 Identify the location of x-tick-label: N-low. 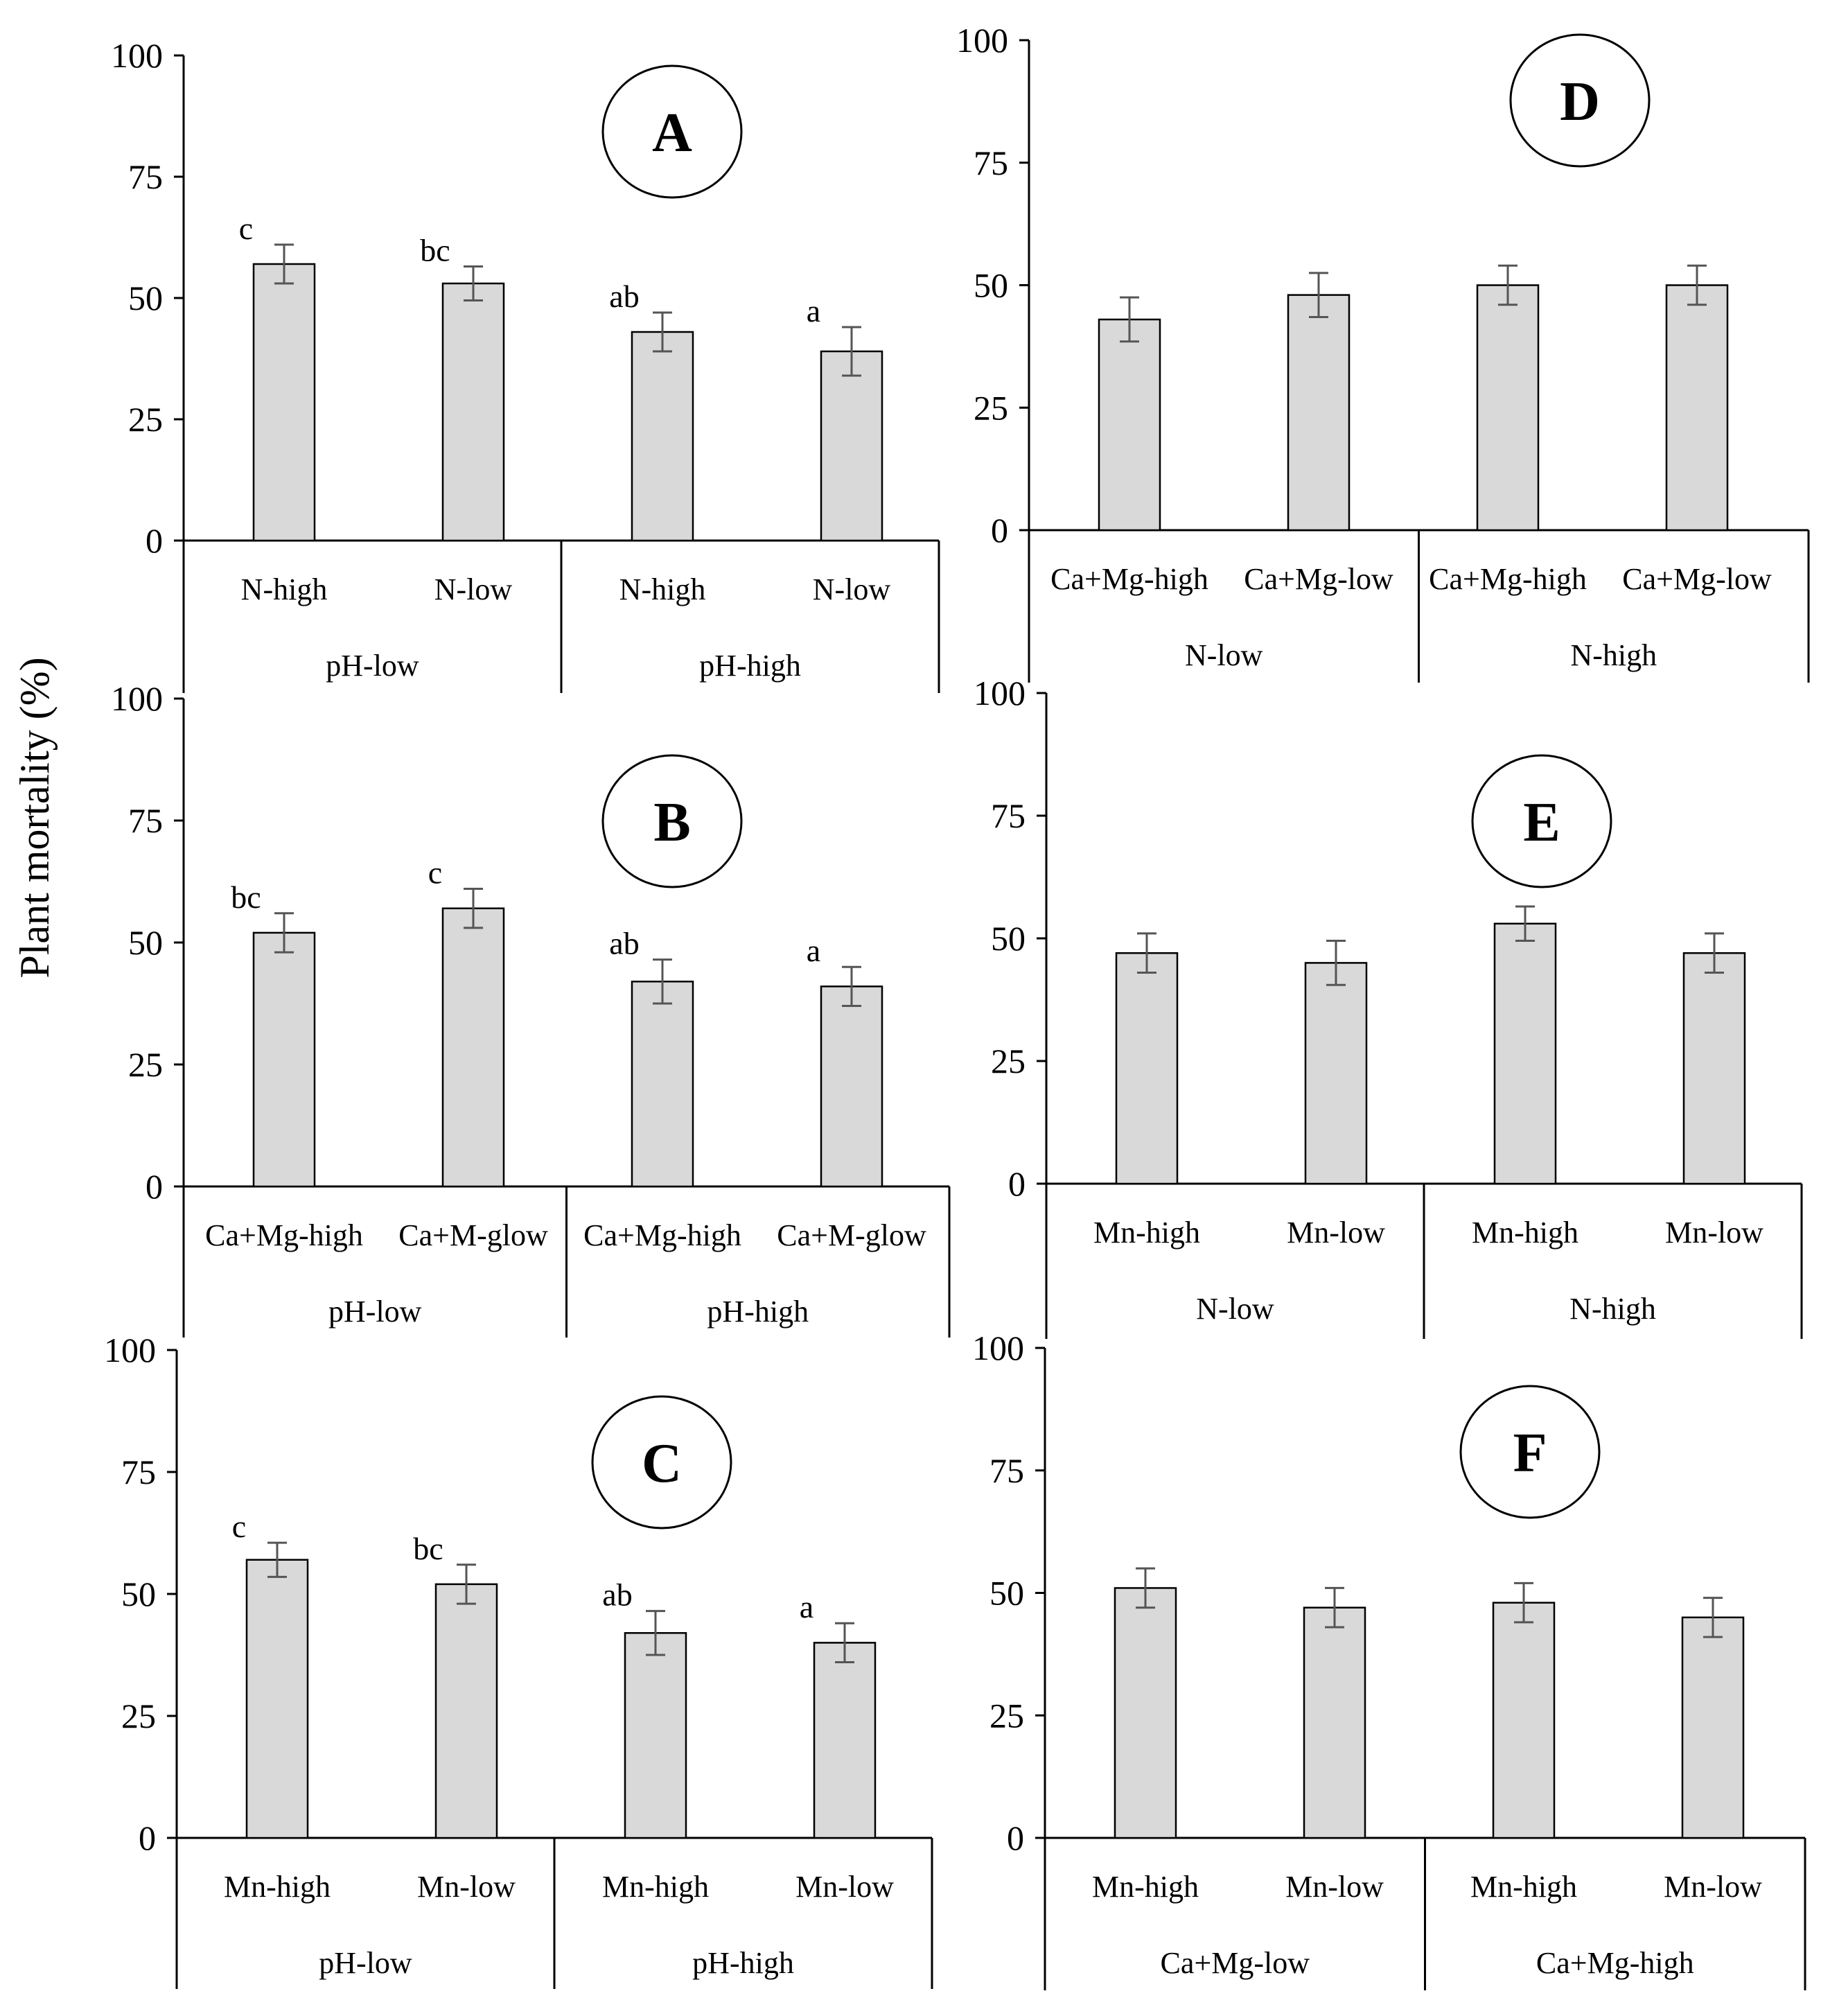
(852, 589).